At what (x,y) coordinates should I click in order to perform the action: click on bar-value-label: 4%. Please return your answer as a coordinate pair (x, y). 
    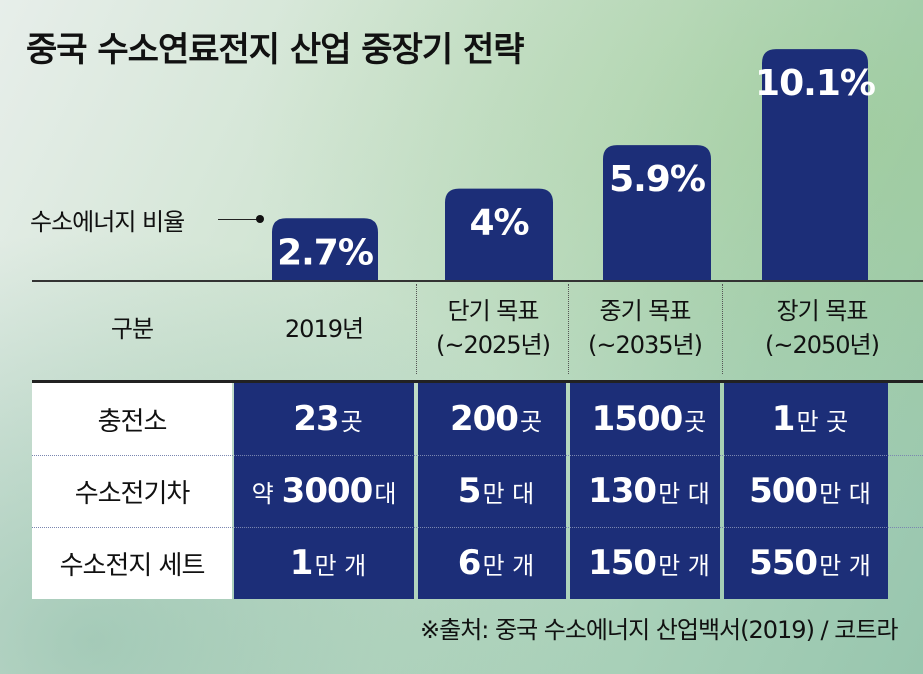
    Looking at the image, I should click on (498, 223).